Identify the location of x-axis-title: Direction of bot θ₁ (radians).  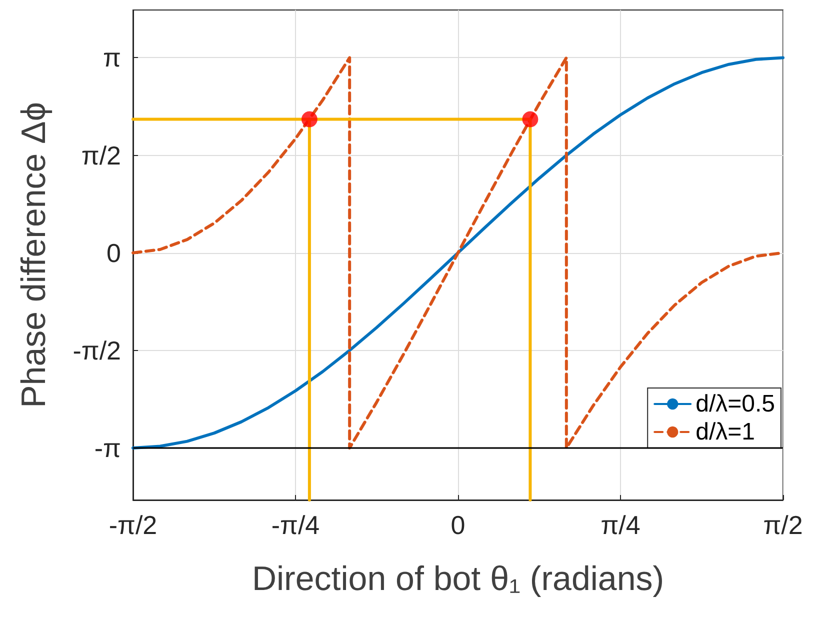
(458, 579).